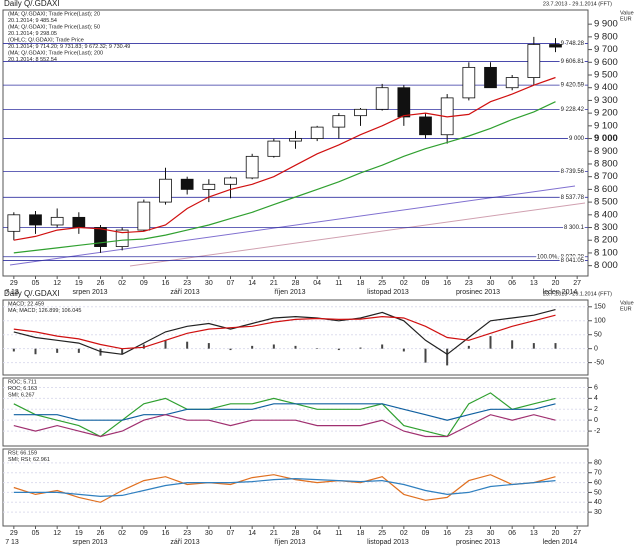 The image size is (640, 547). What do you see at coordinates (22, 453) in the screenshot?
I see `legend-entry: RSI; 66.159` at bounding box center [22, 453].